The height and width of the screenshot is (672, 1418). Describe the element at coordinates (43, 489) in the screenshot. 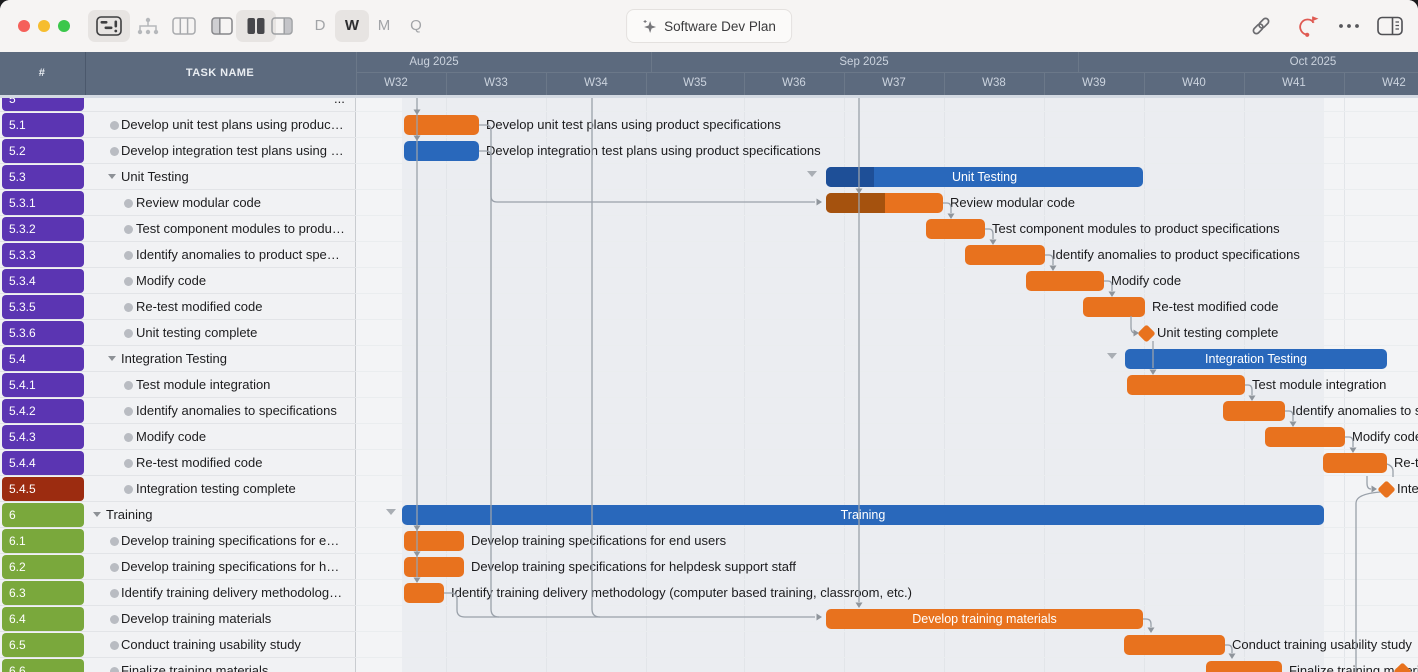

I see `task-number-badge: 5.4.5` at that location.